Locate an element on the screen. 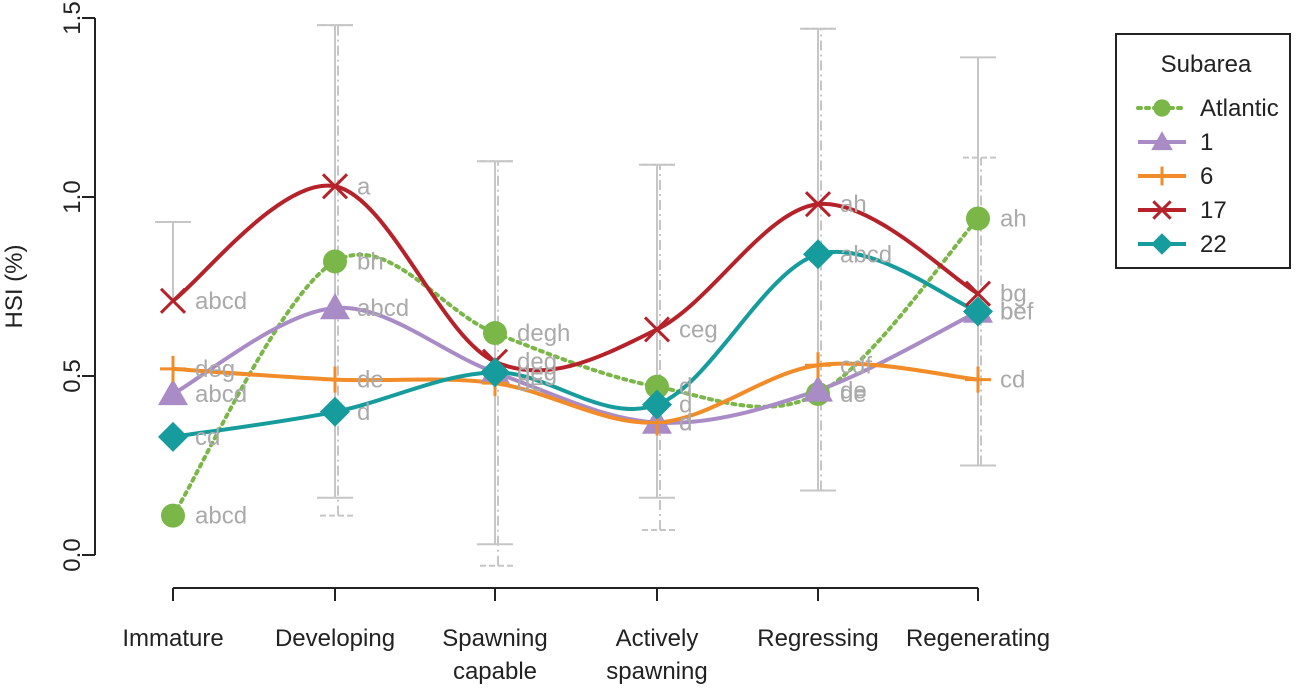 The height and width of the screenshot is (691, 1300). x-tick-label-spawning-capable: capable is located at coordinates (495, 671).